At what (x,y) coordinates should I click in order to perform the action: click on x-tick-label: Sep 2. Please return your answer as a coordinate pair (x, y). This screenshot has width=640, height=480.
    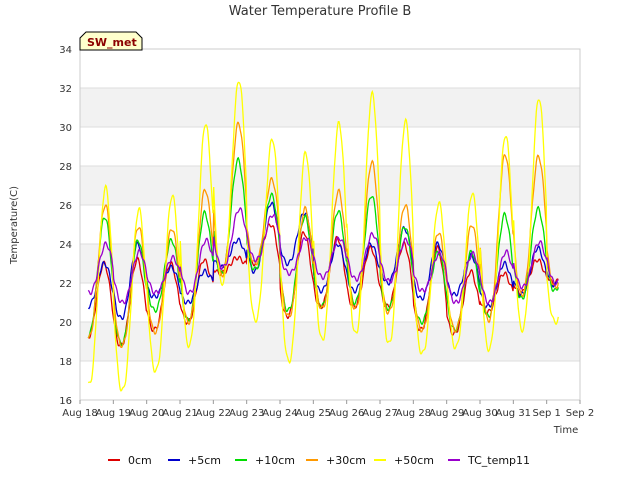
    Looking at the image, I should click on (580, 413).